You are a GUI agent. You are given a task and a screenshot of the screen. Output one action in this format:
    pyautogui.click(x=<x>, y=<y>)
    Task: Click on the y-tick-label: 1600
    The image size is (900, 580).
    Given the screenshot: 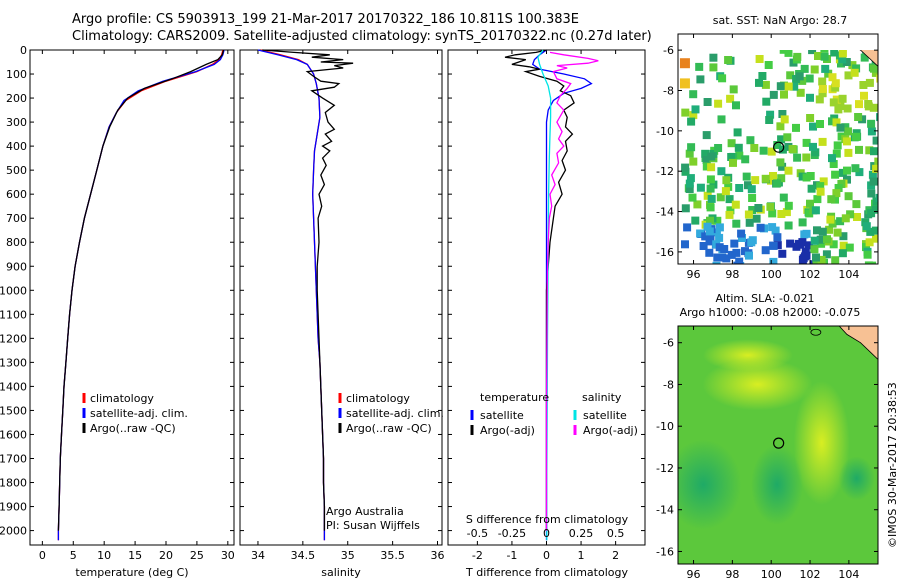 What is the action you would take?
    pyautogui.click(x=13, y=434)
    